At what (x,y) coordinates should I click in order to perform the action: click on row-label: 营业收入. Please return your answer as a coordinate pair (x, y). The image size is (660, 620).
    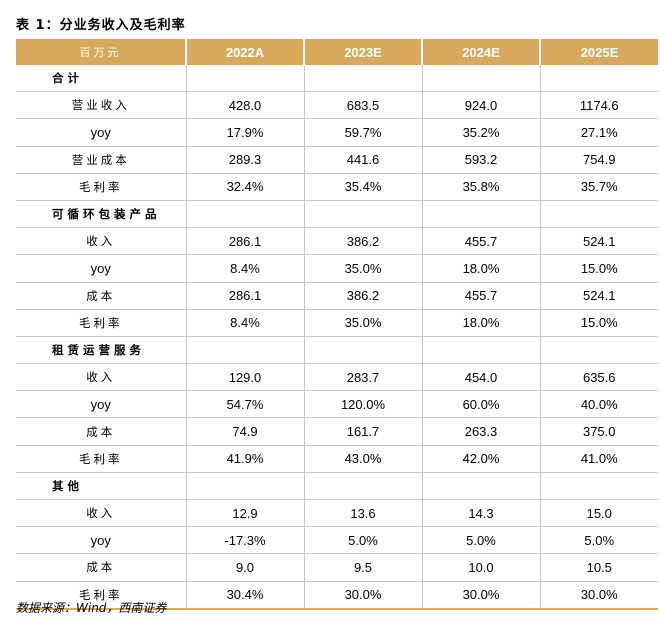
    Looking at the image, I should click on (101, 105).